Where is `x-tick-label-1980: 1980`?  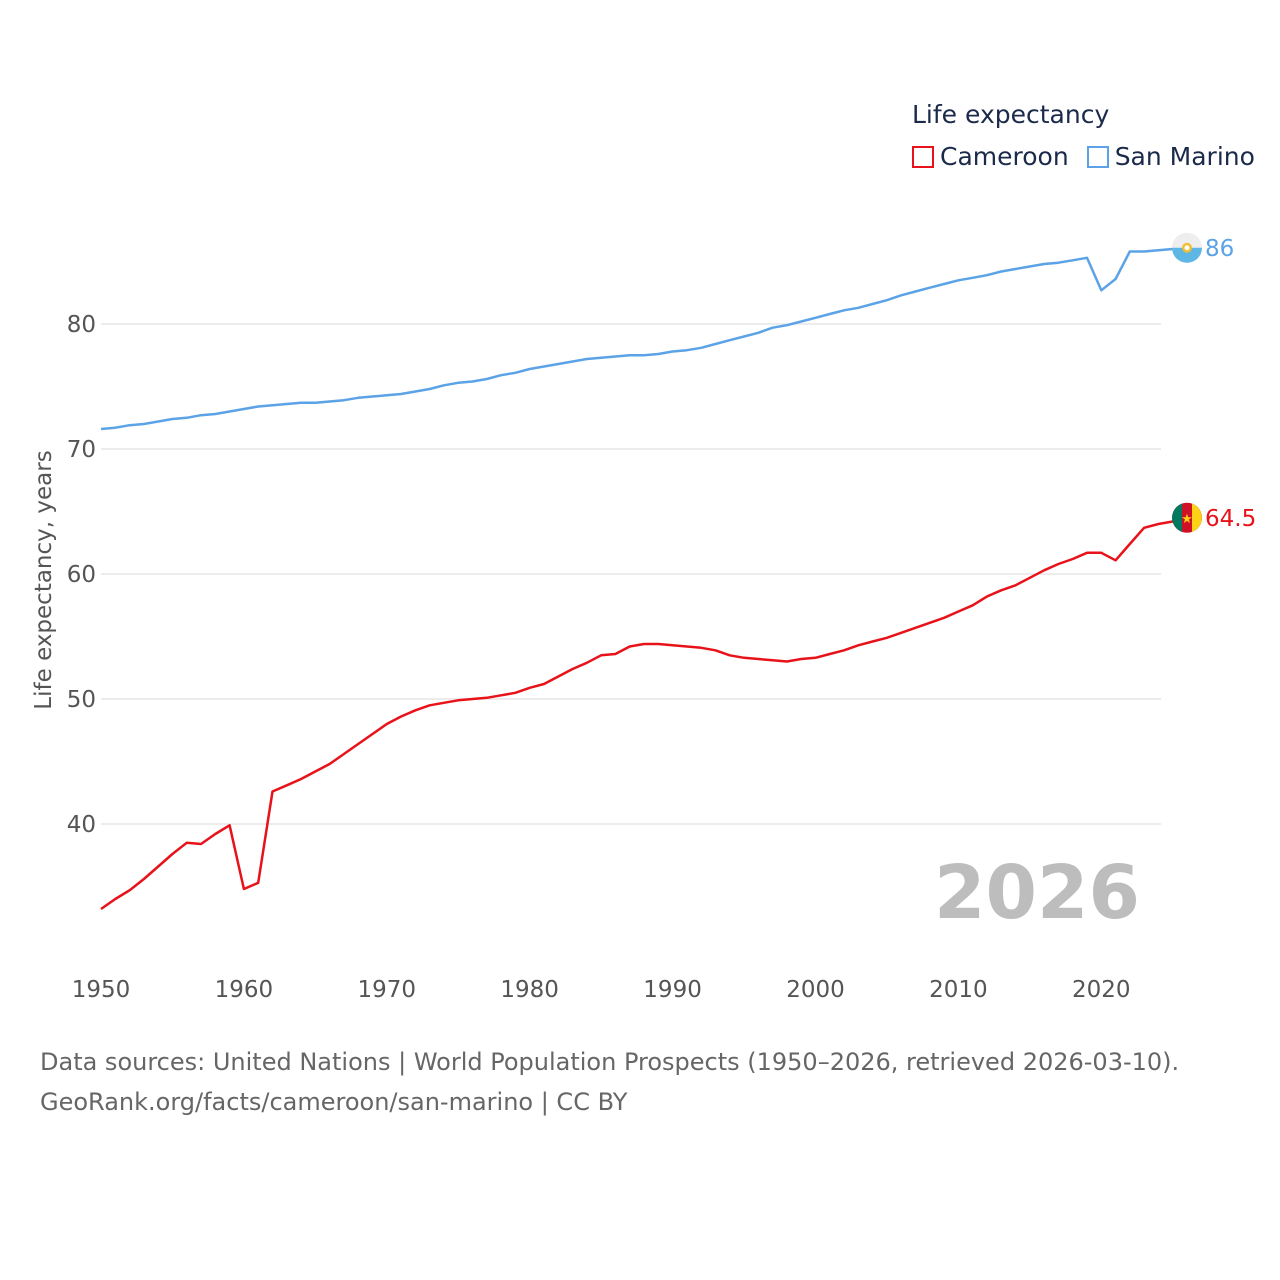
x-tick-label-1980: 1980 is located at coordinates (529, 990).